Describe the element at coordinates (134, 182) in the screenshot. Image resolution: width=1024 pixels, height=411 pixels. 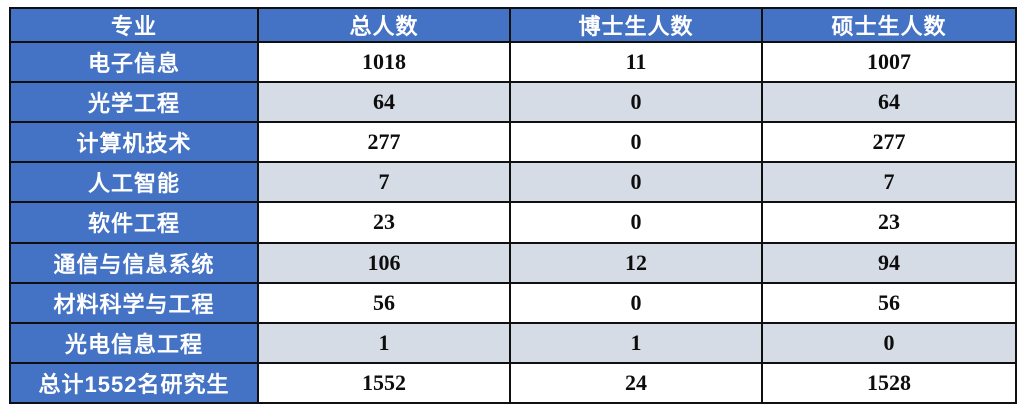
I see `row-label: 人工智能` at that location.